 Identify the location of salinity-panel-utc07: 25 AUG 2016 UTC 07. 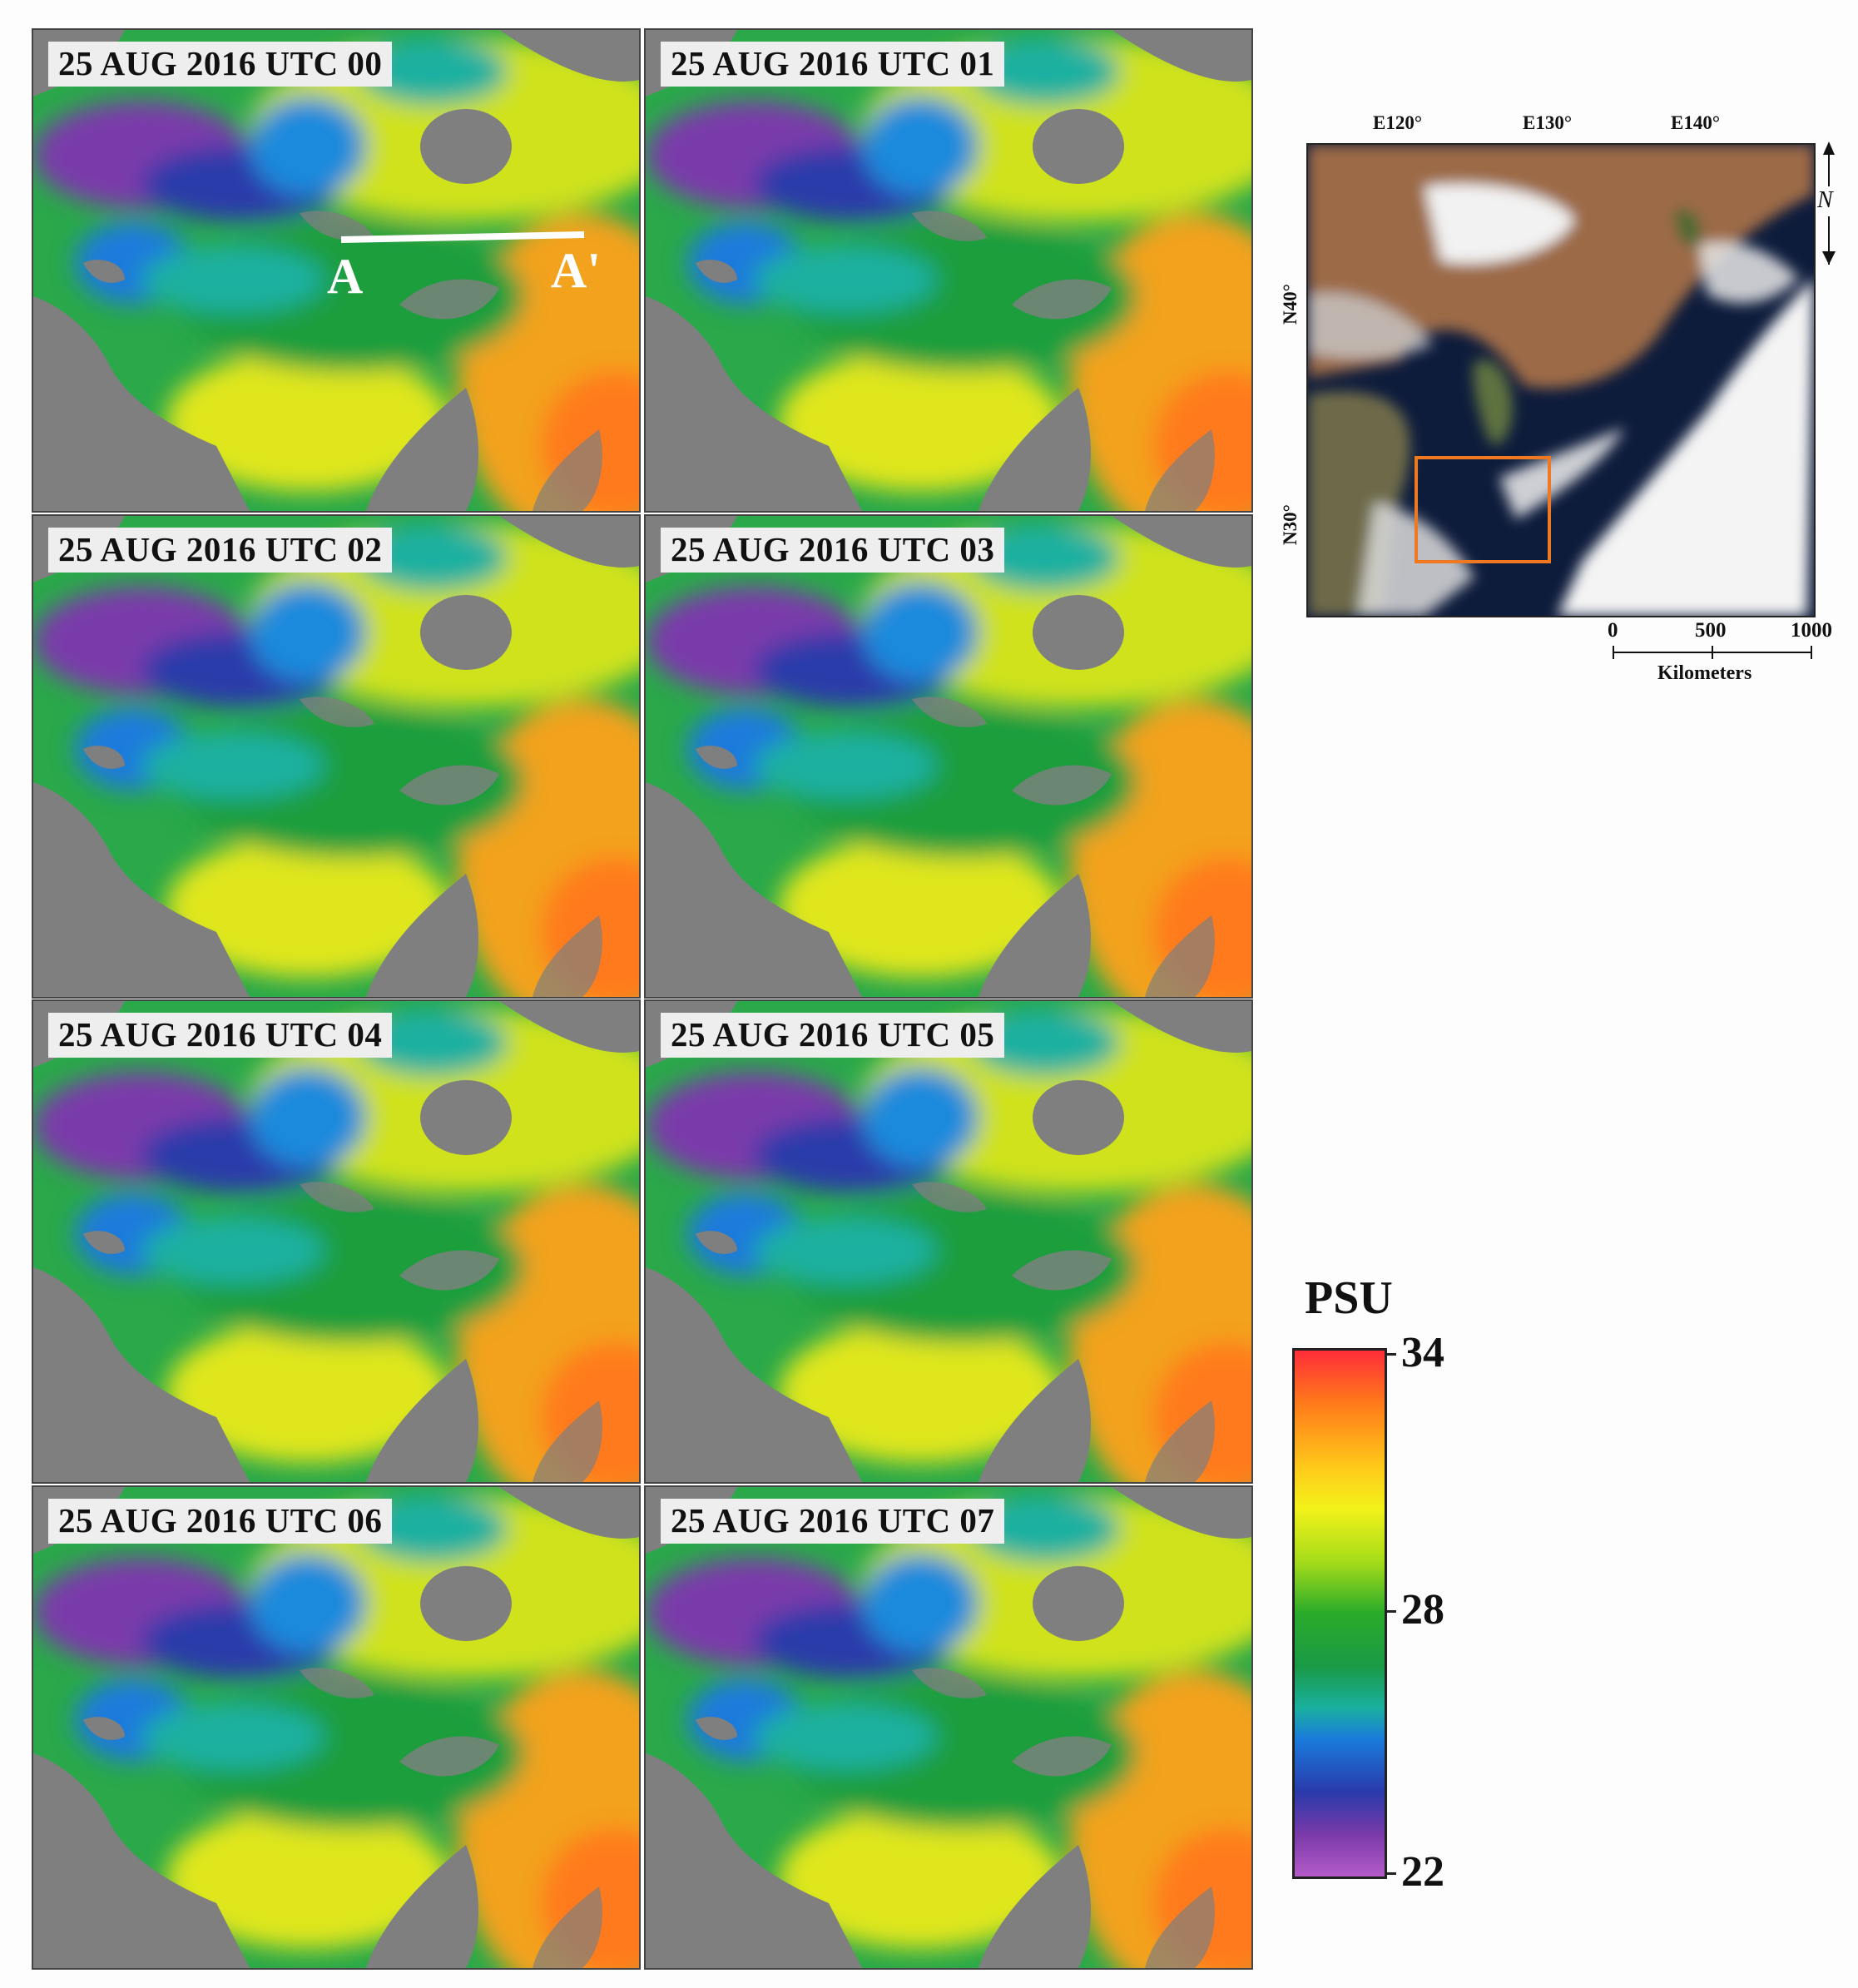
(948, 1727).